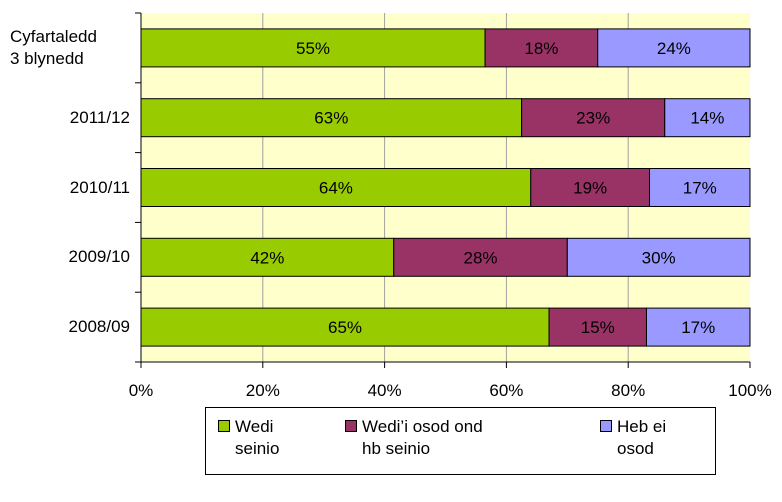 The image size is (782, 502). I want to click on data-label: 55%, so click(313, 48).